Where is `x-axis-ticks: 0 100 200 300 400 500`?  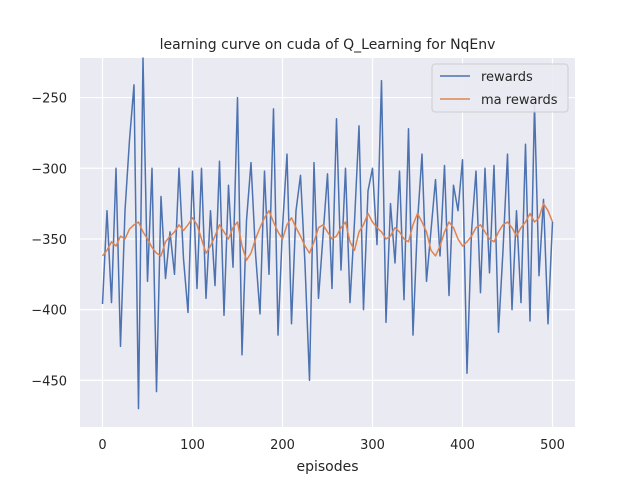 x-axis-ticks: 0 100 200 300 400 500 is located at coordinates (331, 445).